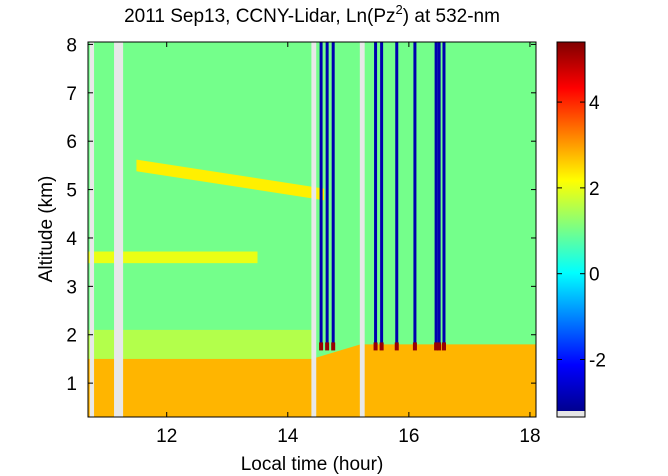 The width and height of the screenshot is (668, 476). I want to click on y-tick-label: 7, so click(71, 94).